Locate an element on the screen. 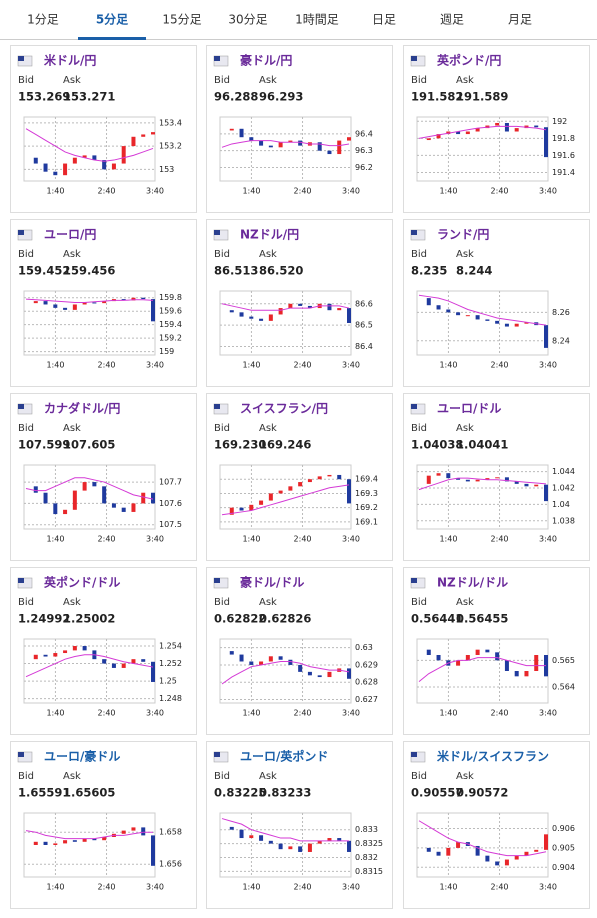  pair-name: 米ドル/スイスフラン is located at coordinates (493, 756).